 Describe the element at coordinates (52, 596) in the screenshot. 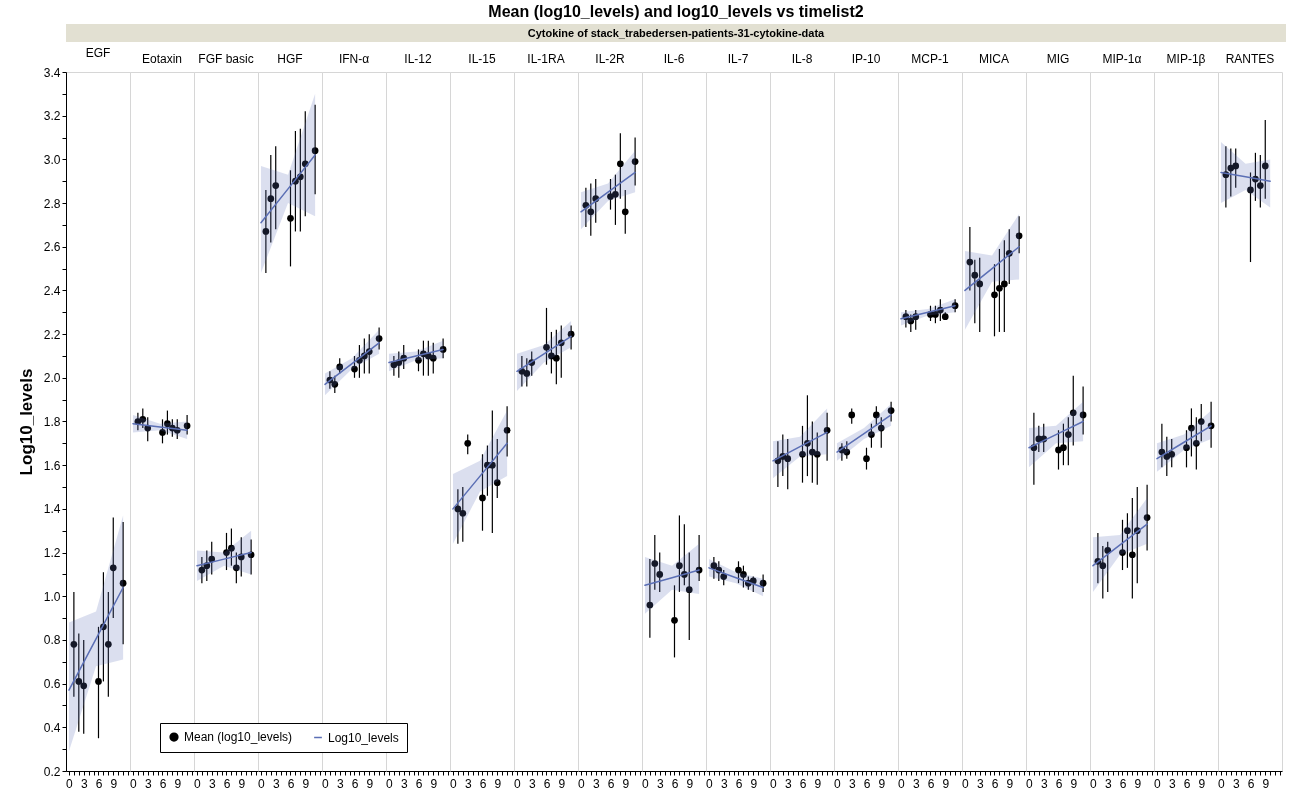

I see `y-tick-label: 1.0` at that location.